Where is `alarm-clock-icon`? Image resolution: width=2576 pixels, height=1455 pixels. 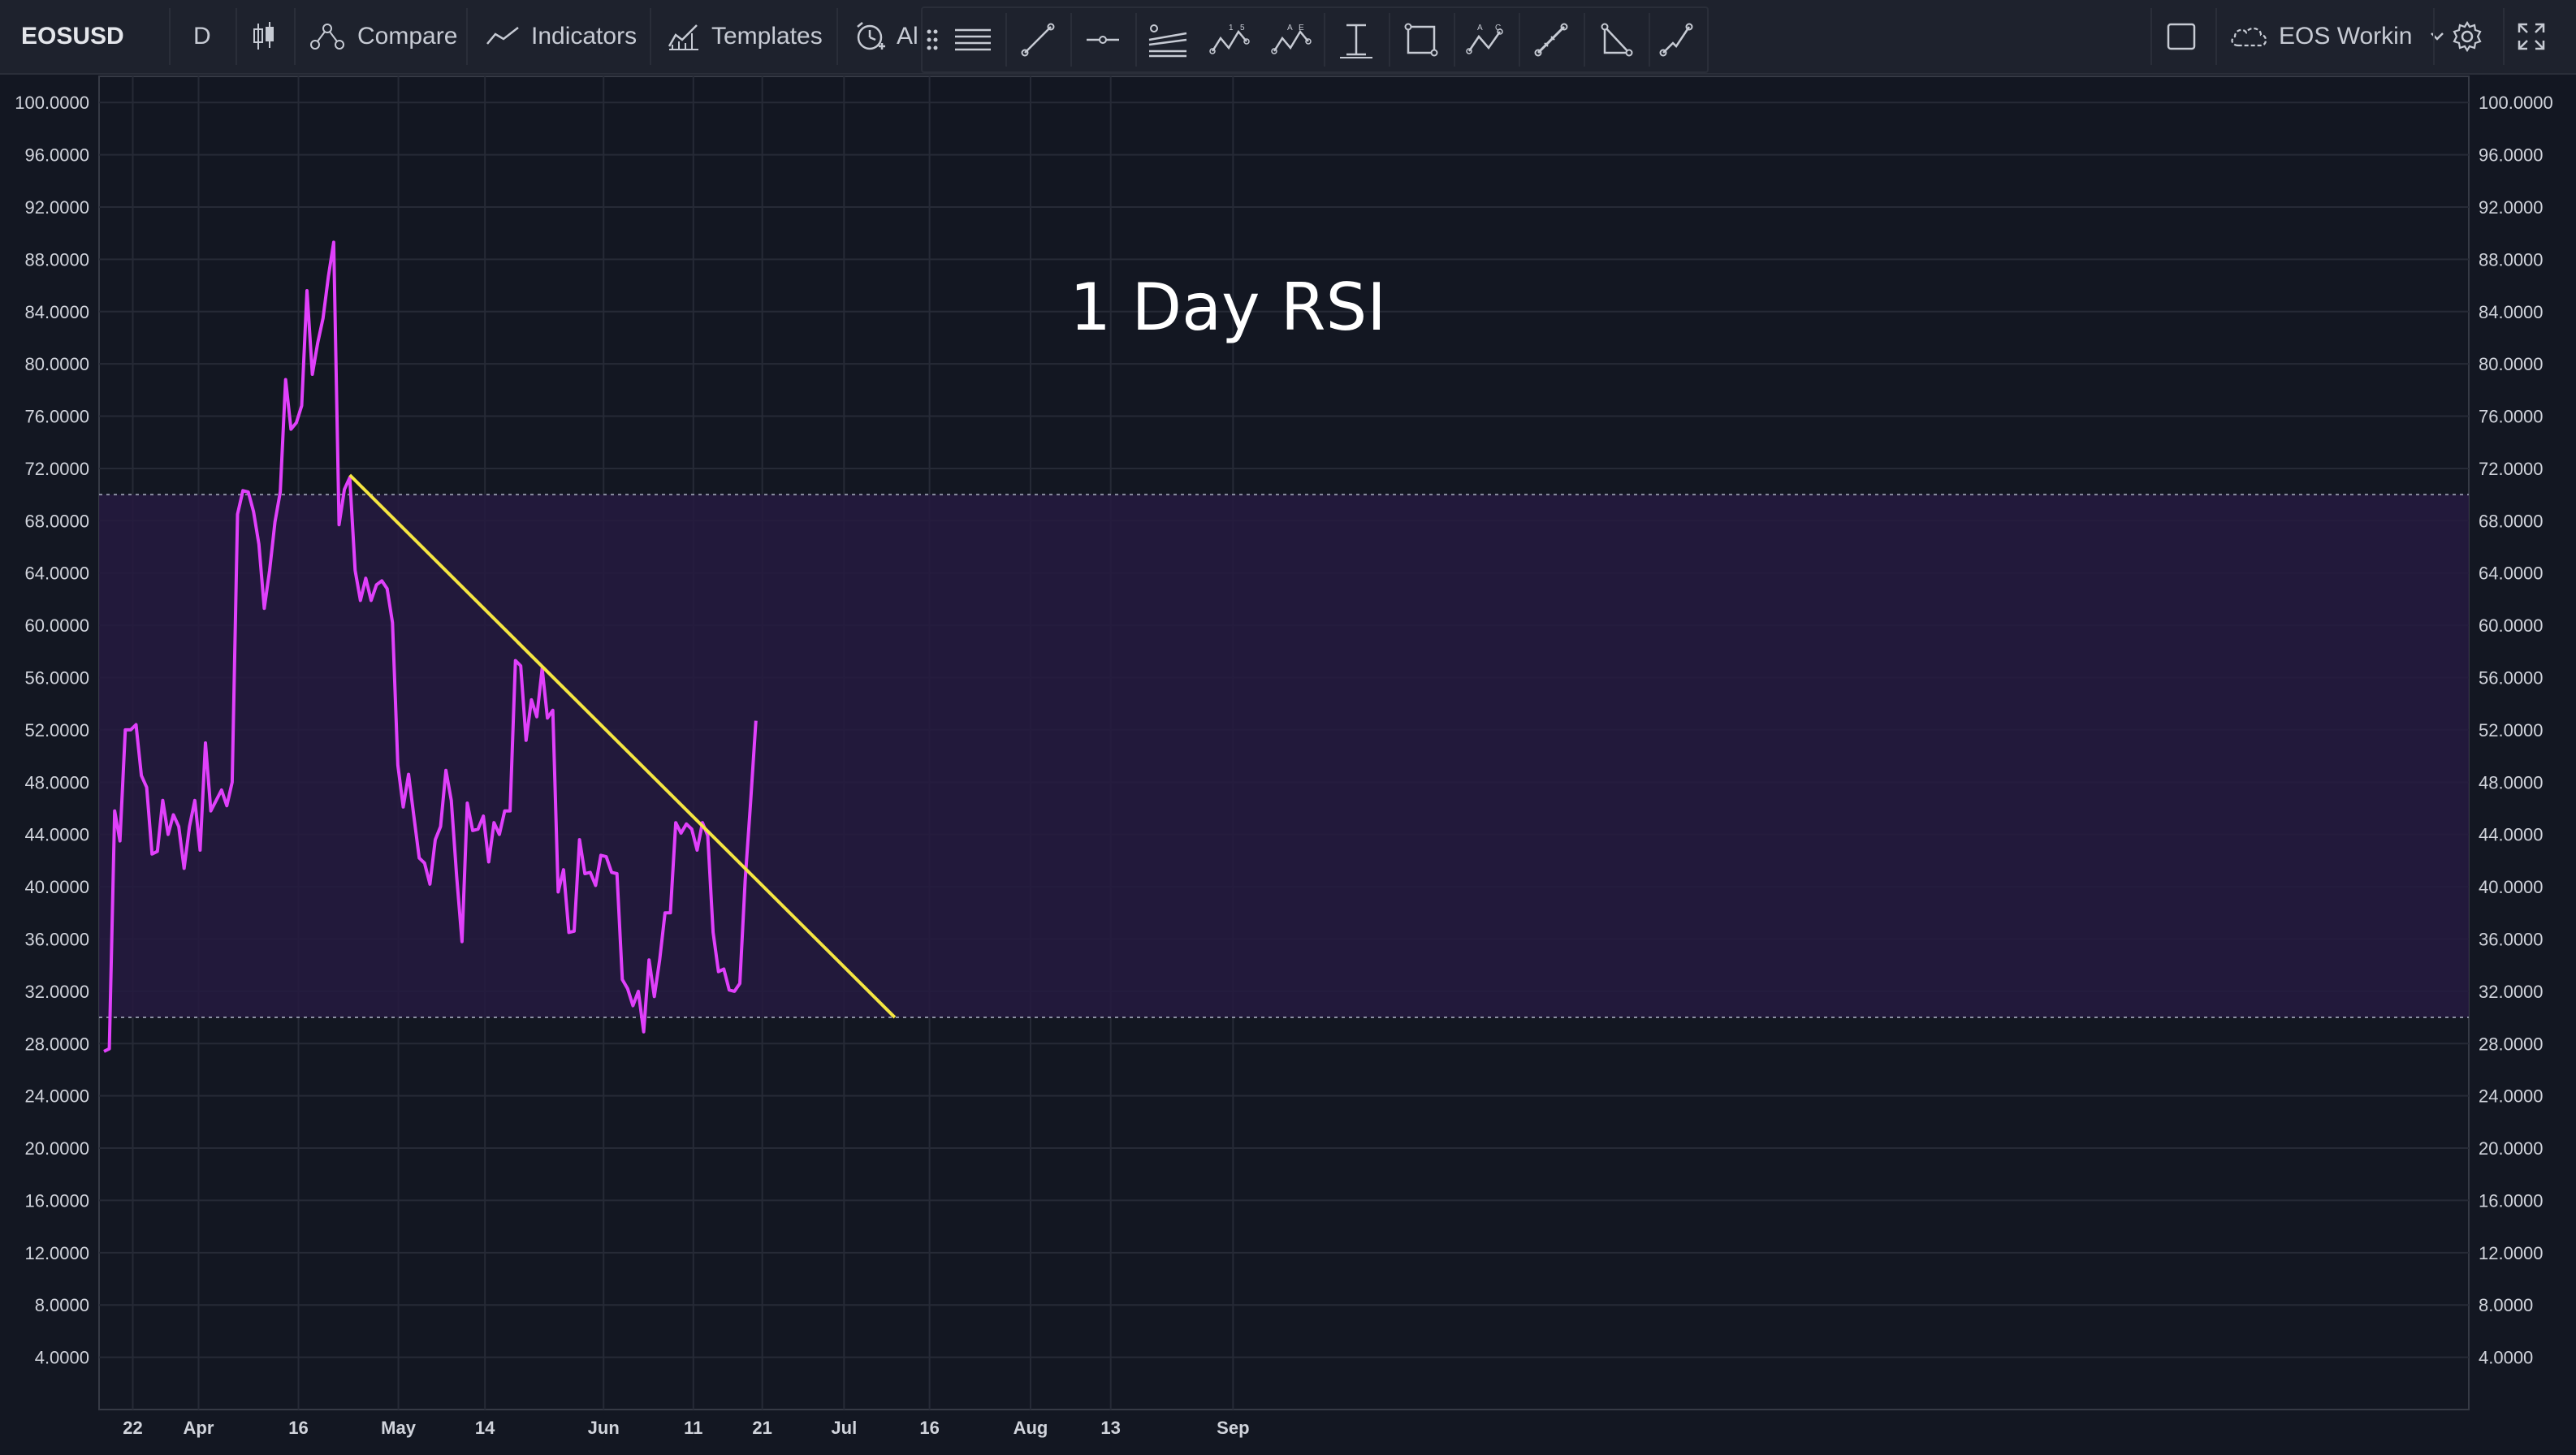 alarm-clock-icon is located at coordinates (871, 36).